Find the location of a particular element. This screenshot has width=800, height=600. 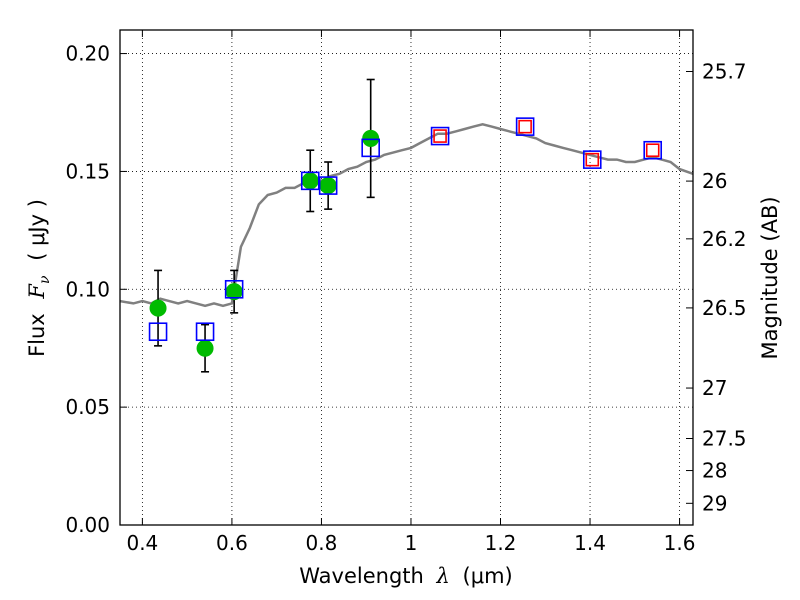

x-tick-label: 1.4 is located at coordinates (590, 543).